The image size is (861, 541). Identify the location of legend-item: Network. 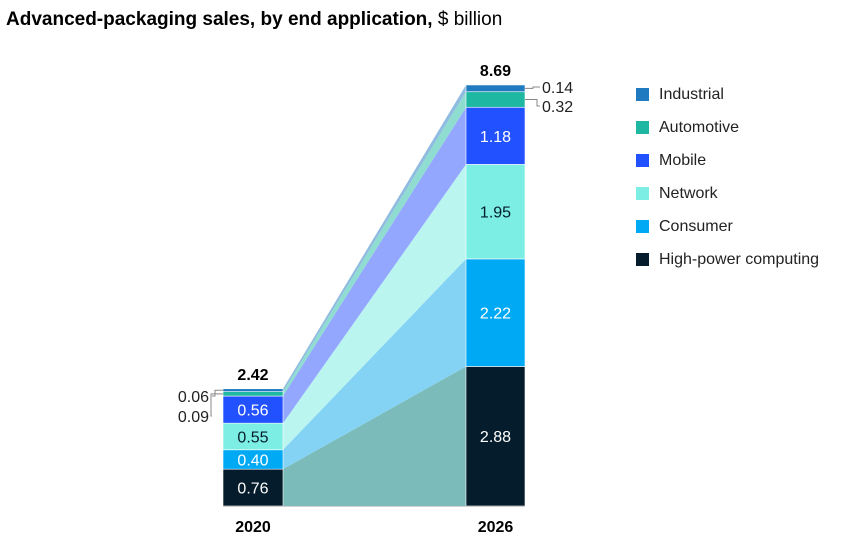
(727, 193).